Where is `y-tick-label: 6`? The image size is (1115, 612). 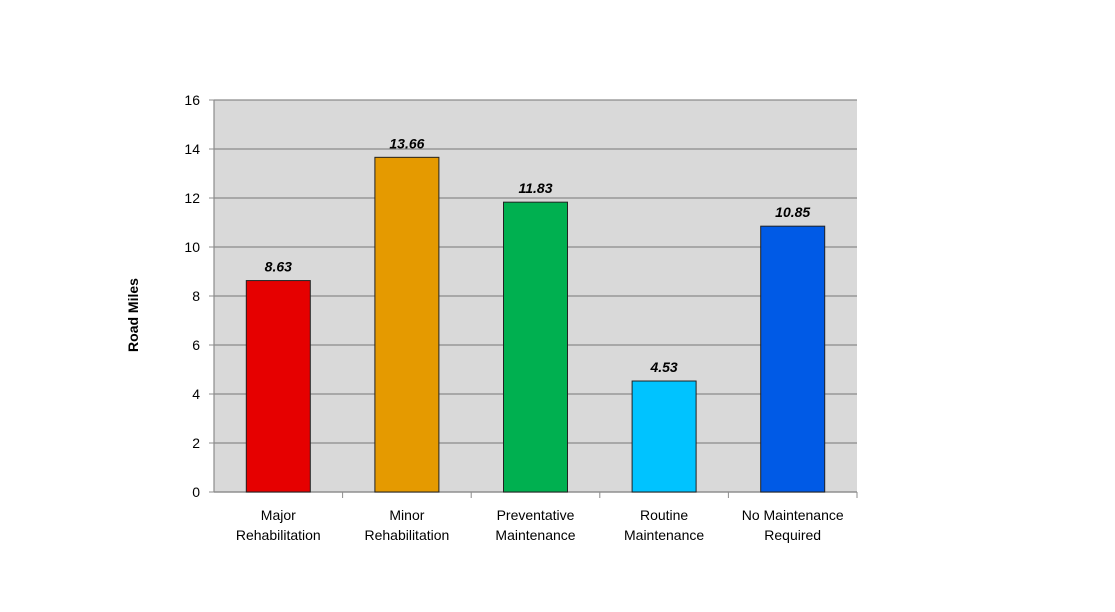 y-tick-label: 6 is located at coordinates (196, 345).